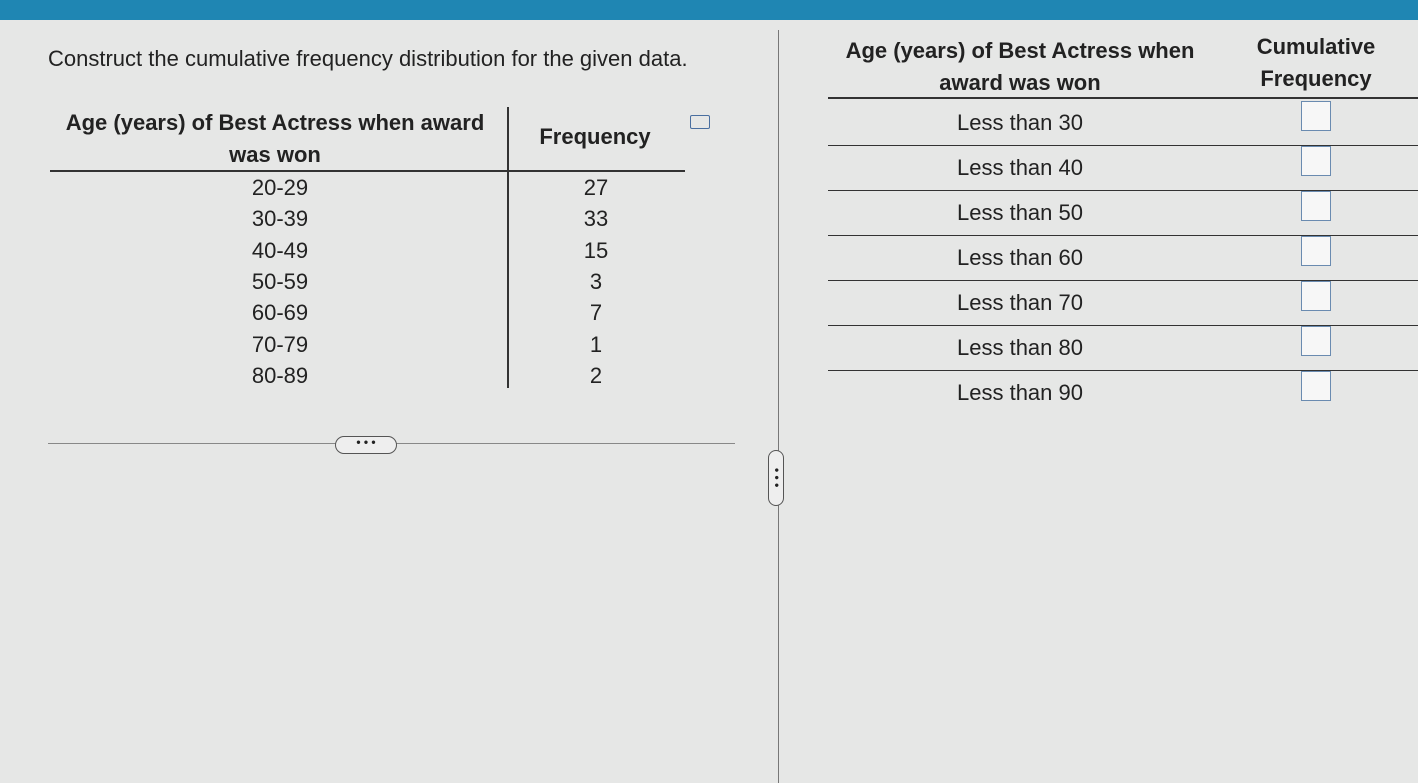  I want to click on age-class: 20-29, so click(280, 187).